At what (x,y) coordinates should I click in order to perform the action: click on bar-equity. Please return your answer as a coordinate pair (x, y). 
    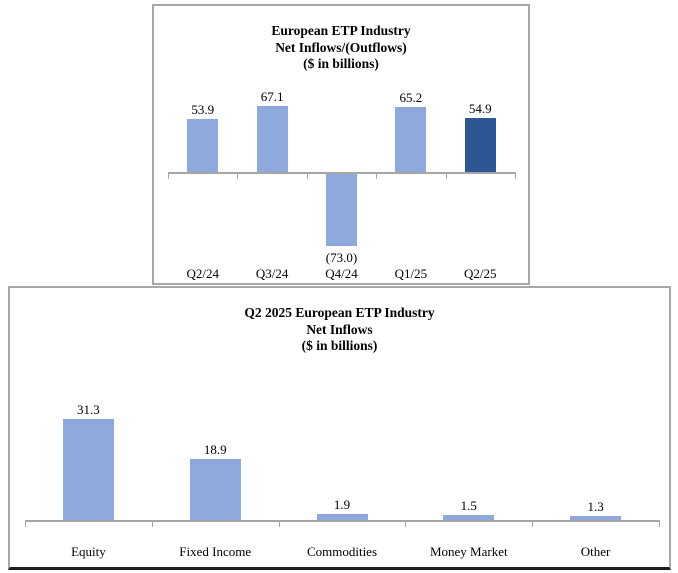
    Looking at the image, I should click on (88, 469).